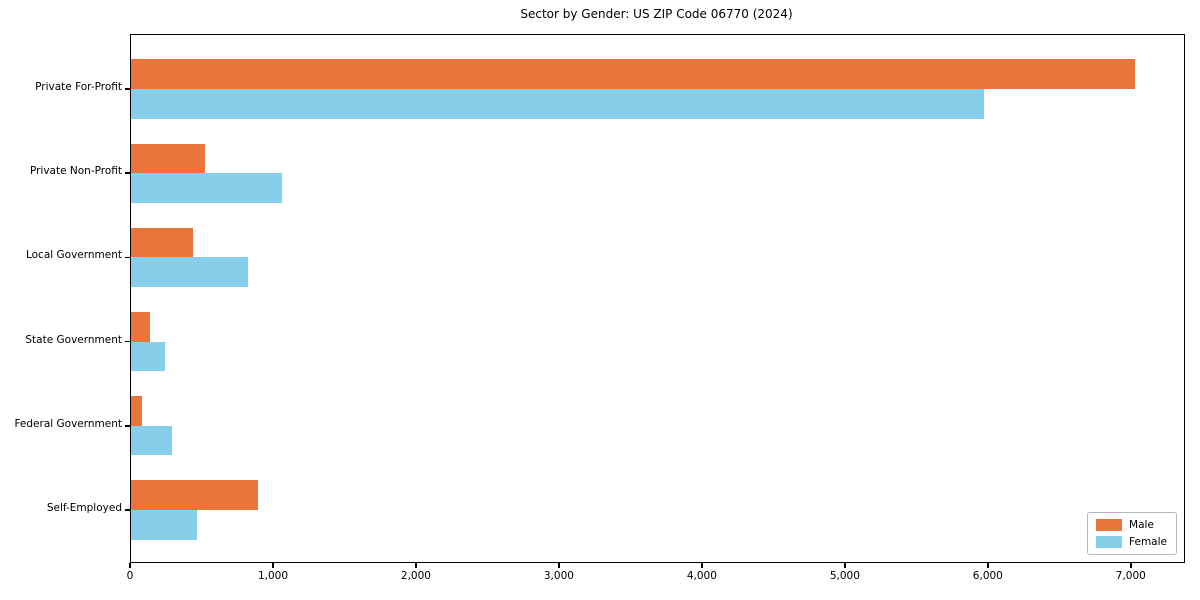 This screenshot has width=1200, height=600. I want to click on x-tick-label-0: 0, so click(130, 576).